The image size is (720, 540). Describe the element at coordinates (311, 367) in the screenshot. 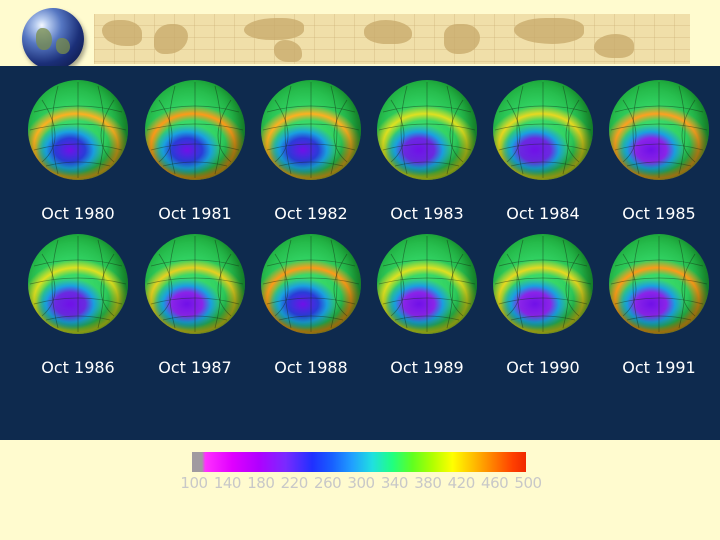

I see `globe-date-label: Oct 1988` at that location.